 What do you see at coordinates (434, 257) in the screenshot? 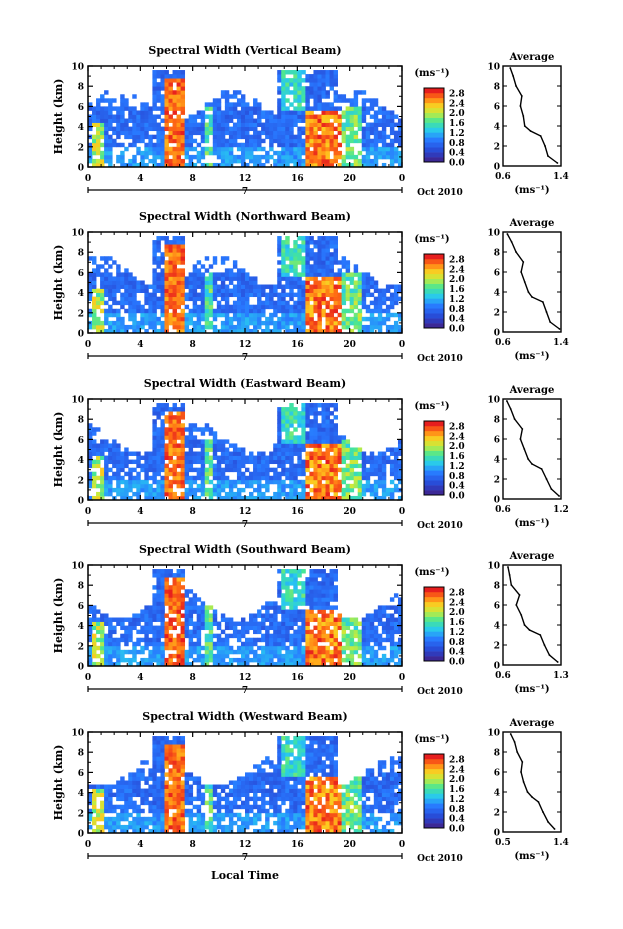
I see `colorbar-swatch` at bounding box center [434, 257].